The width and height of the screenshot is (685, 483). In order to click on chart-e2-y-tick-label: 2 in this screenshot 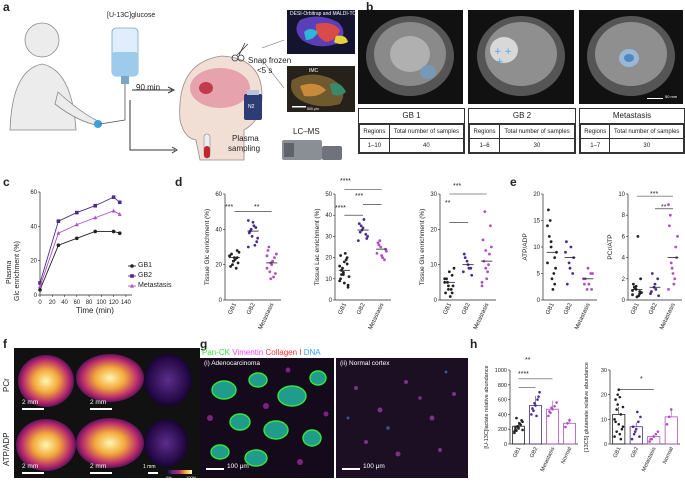, I will do `click(624, 280)`.